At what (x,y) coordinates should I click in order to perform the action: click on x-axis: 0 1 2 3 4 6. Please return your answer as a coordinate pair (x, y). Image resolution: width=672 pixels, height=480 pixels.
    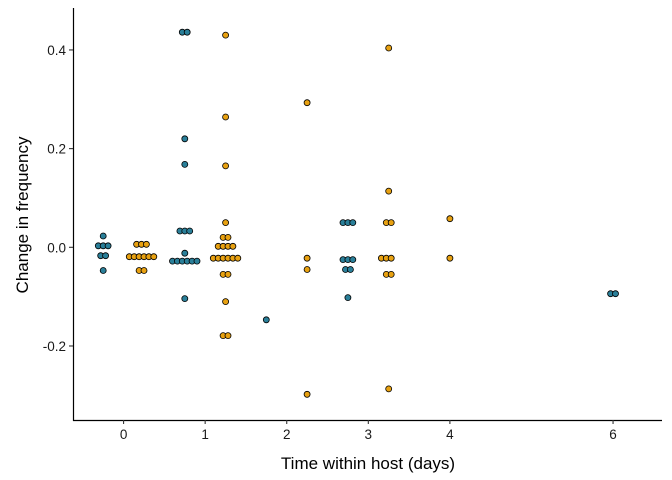
    Looking at the image, I should click on (367, 430).